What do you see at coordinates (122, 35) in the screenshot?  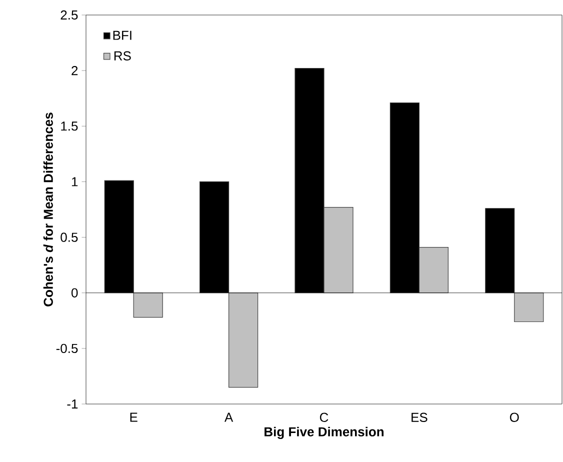 I see `legend-label: BFI` at bounding box center [122, 35].